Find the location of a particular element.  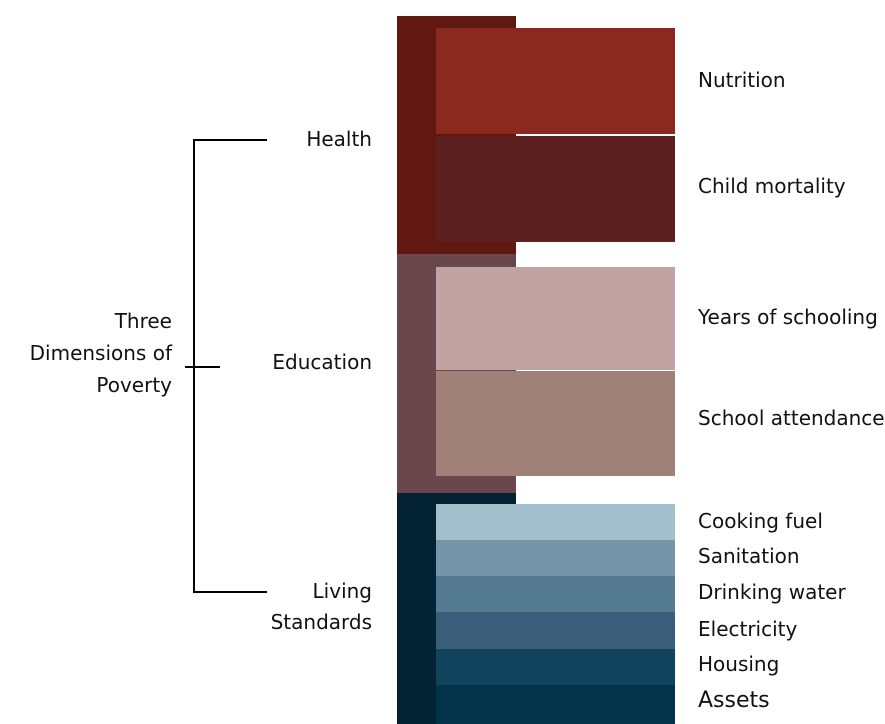

dimension-label-education: Education is located at coordinates (322, 362).